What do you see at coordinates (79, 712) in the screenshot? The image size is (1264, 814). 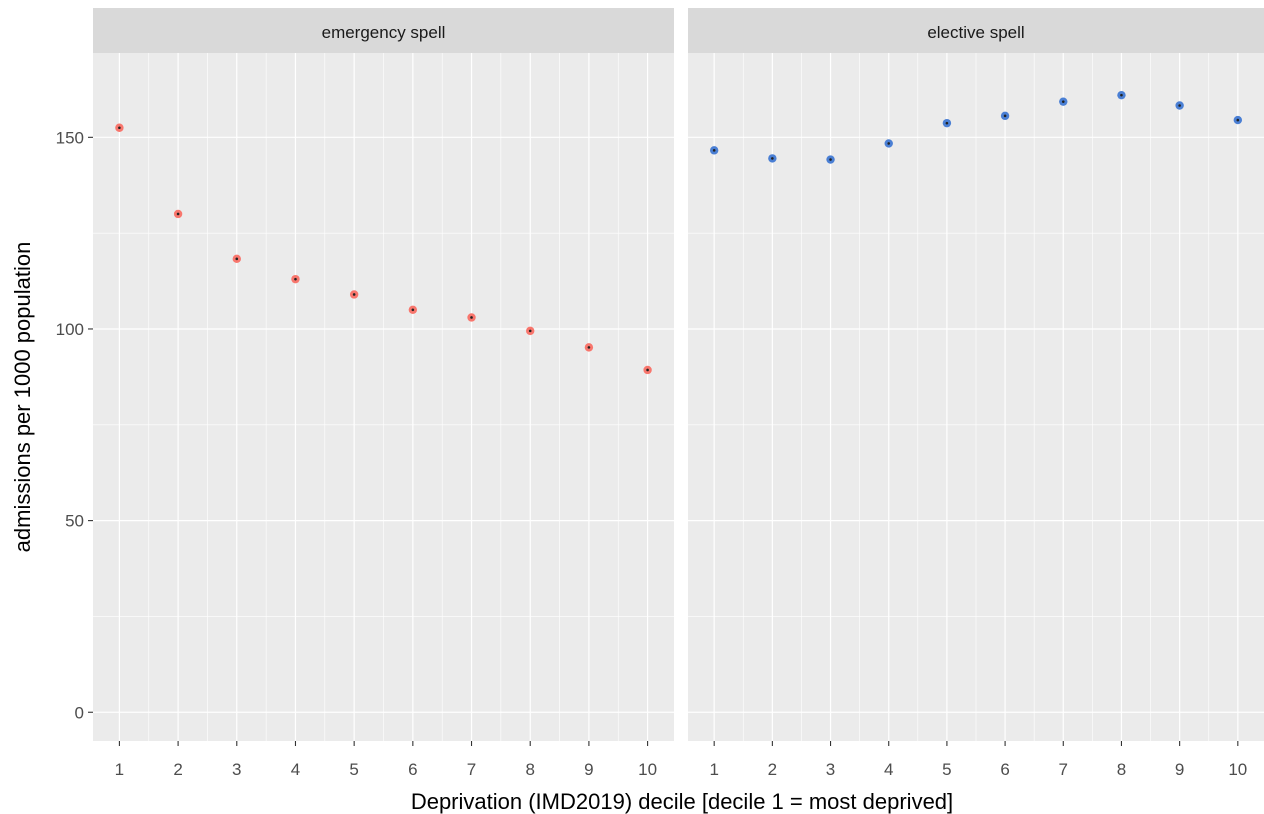 I see `y-tick-label: 0` at bounding box center [79, 712].